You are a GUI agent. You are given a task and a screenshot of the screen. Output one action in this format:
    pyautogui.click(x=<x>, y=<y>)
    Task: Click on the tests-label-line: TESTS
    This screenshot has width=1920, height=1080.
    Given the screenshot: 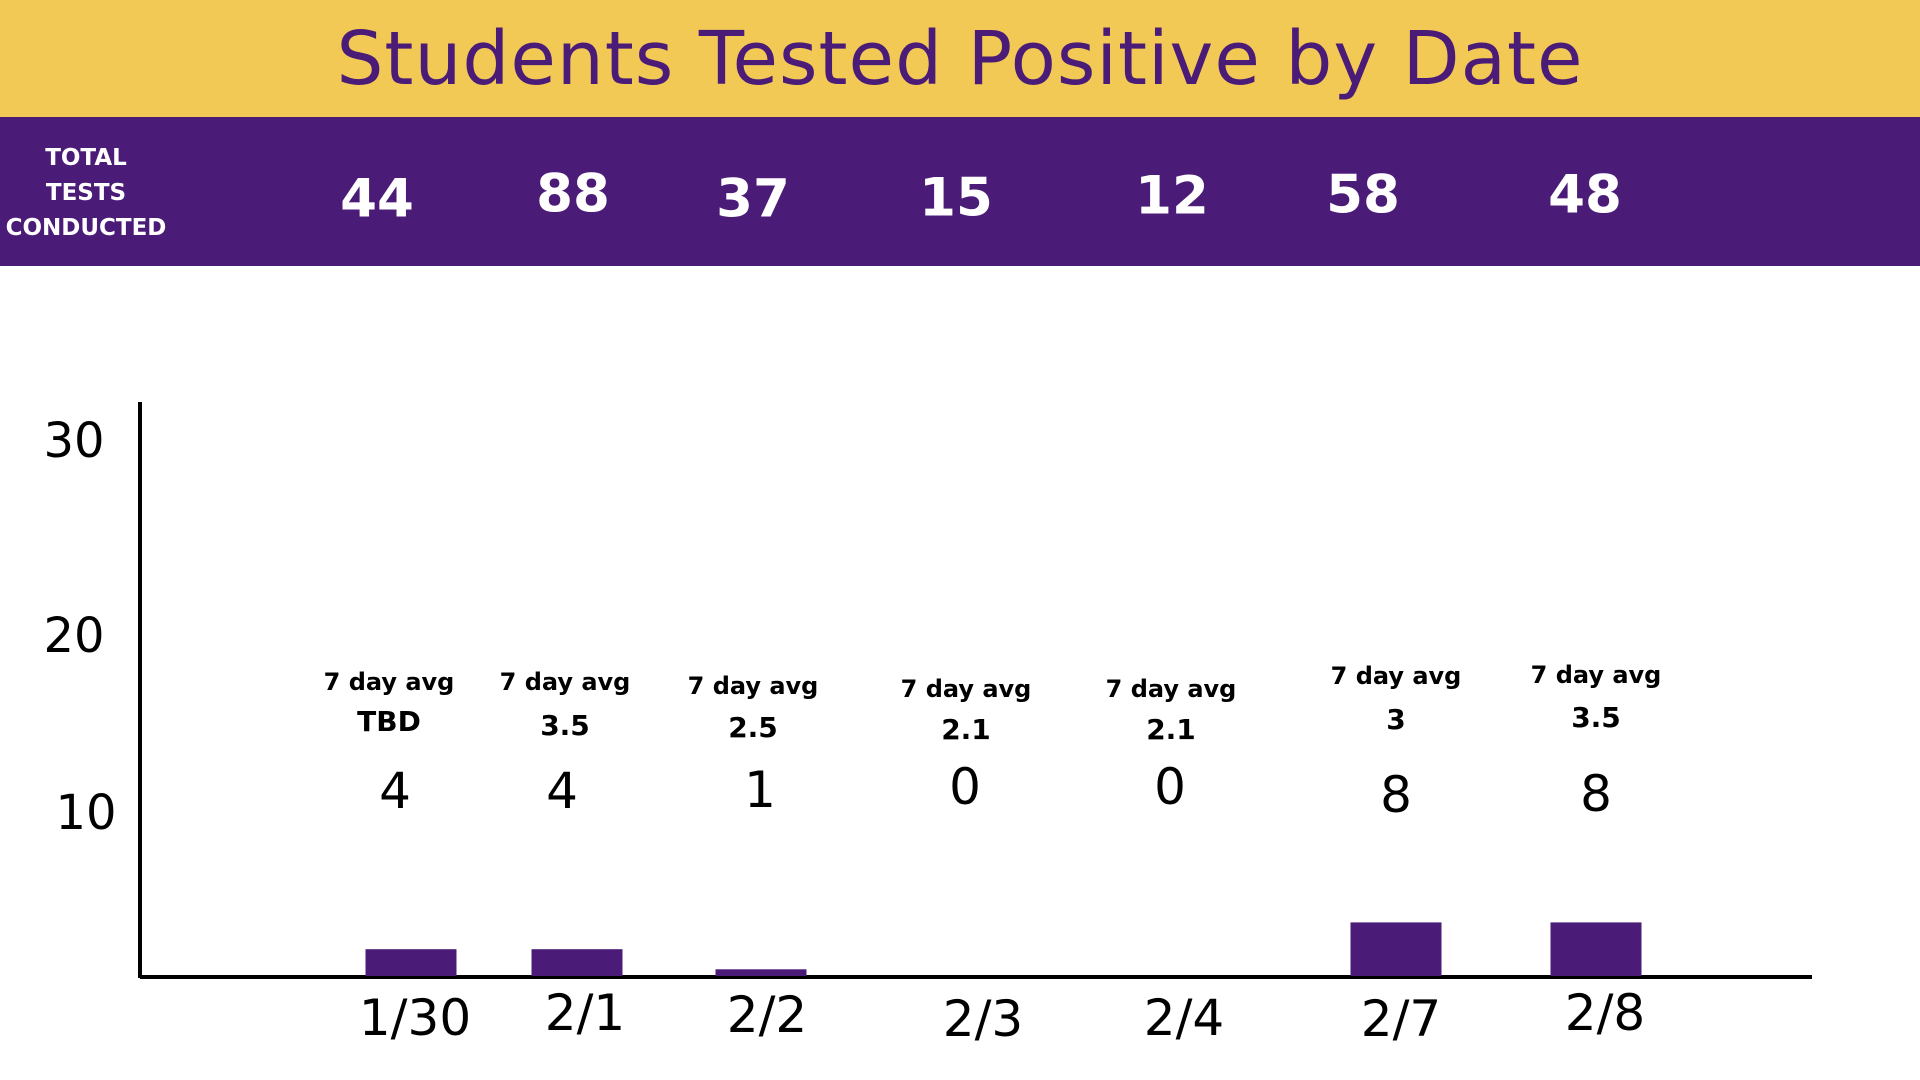 What is the action you would take?
    pyautogui.click(x=86, y=193)
    